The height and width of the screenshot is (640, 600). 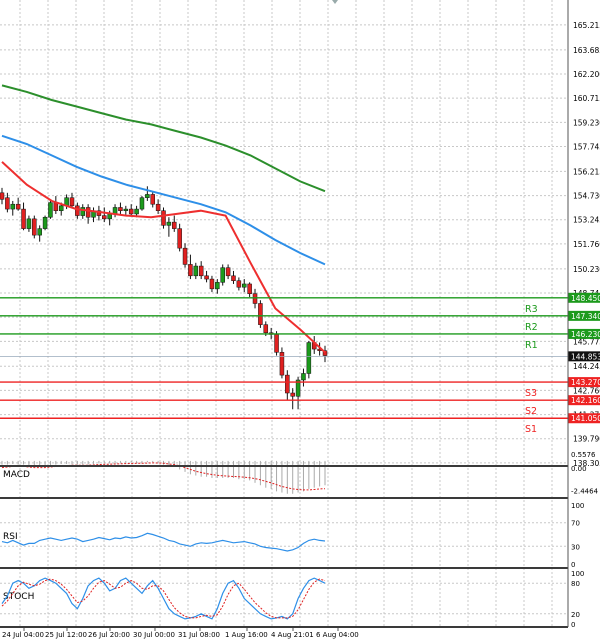 I want to click on level-label: R1, so click(x=531, y=345).